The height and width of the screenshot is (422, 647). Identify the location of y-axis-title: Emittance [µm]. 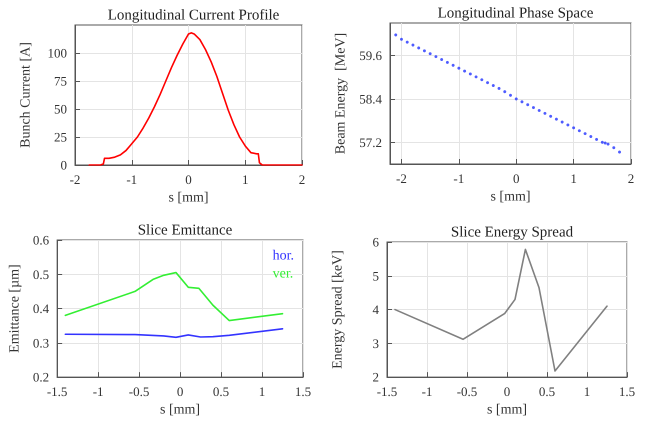
(15, 308).